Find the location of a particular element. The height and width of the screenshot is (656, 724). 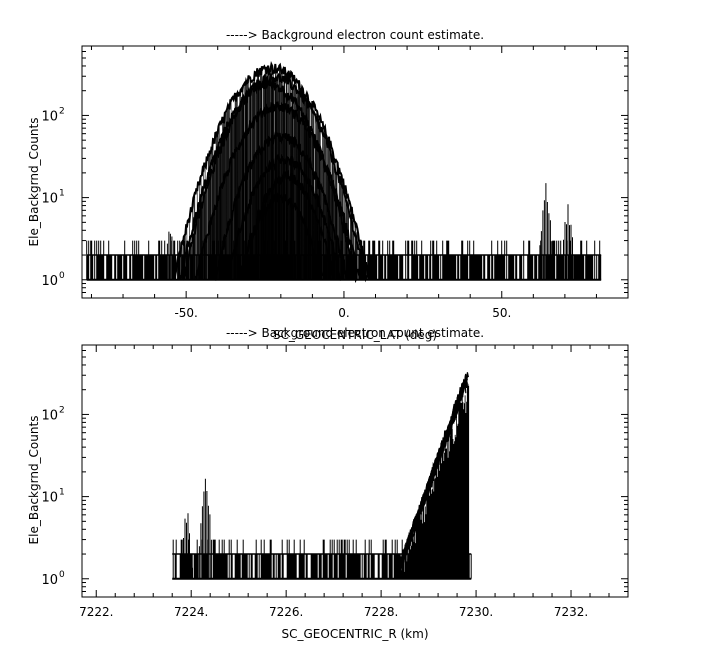

x-tick-label: 7228. is located at coordinates (381, 612).